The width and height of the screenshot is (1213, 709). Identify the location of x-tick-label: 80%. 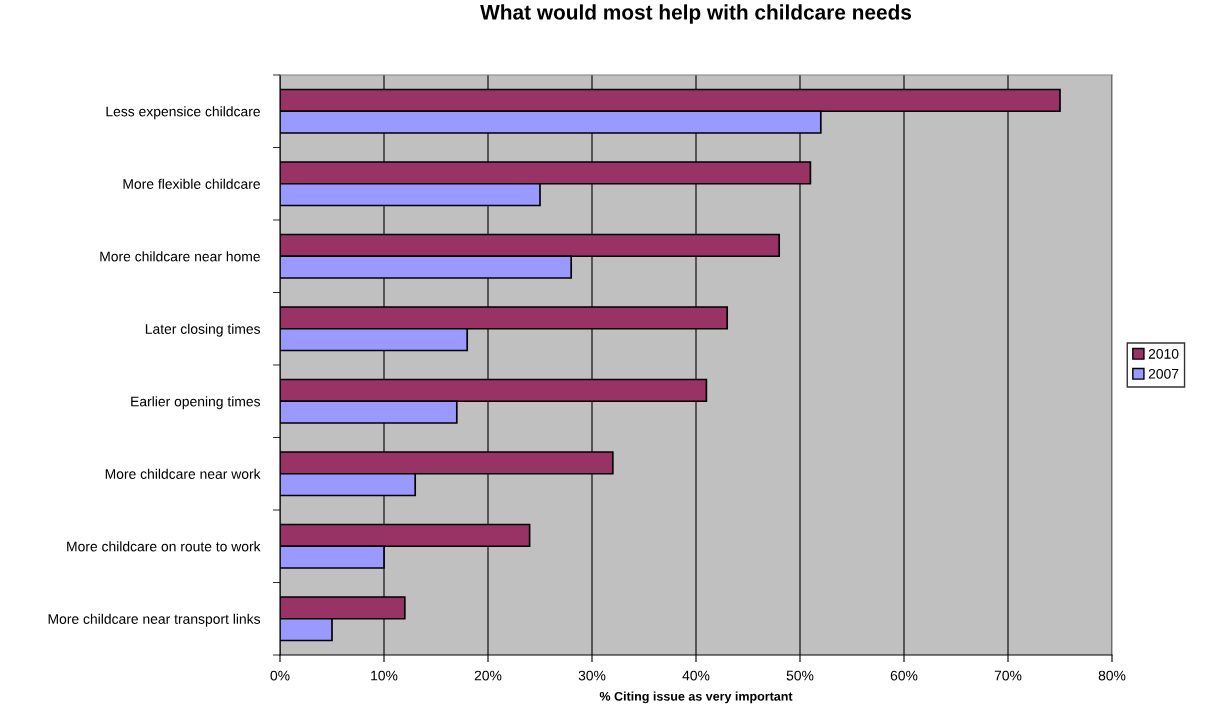
(1112, 675).